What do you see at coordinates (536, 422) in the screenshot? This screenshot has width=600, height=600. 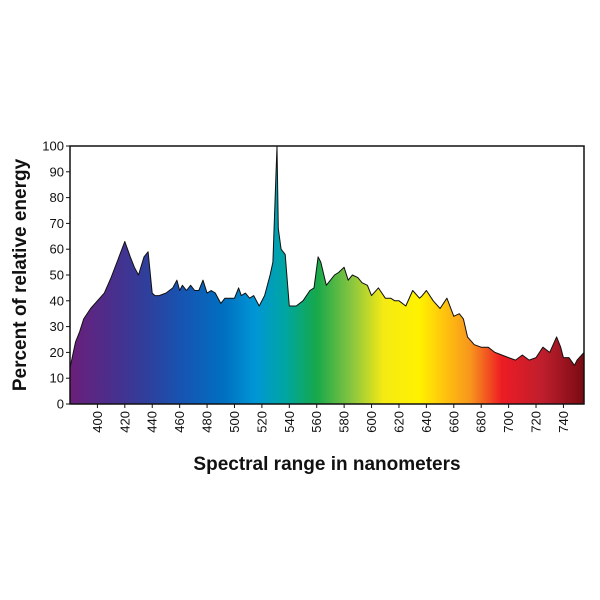 I see `x-tick-label: 720` at bounding box center [536, 422].